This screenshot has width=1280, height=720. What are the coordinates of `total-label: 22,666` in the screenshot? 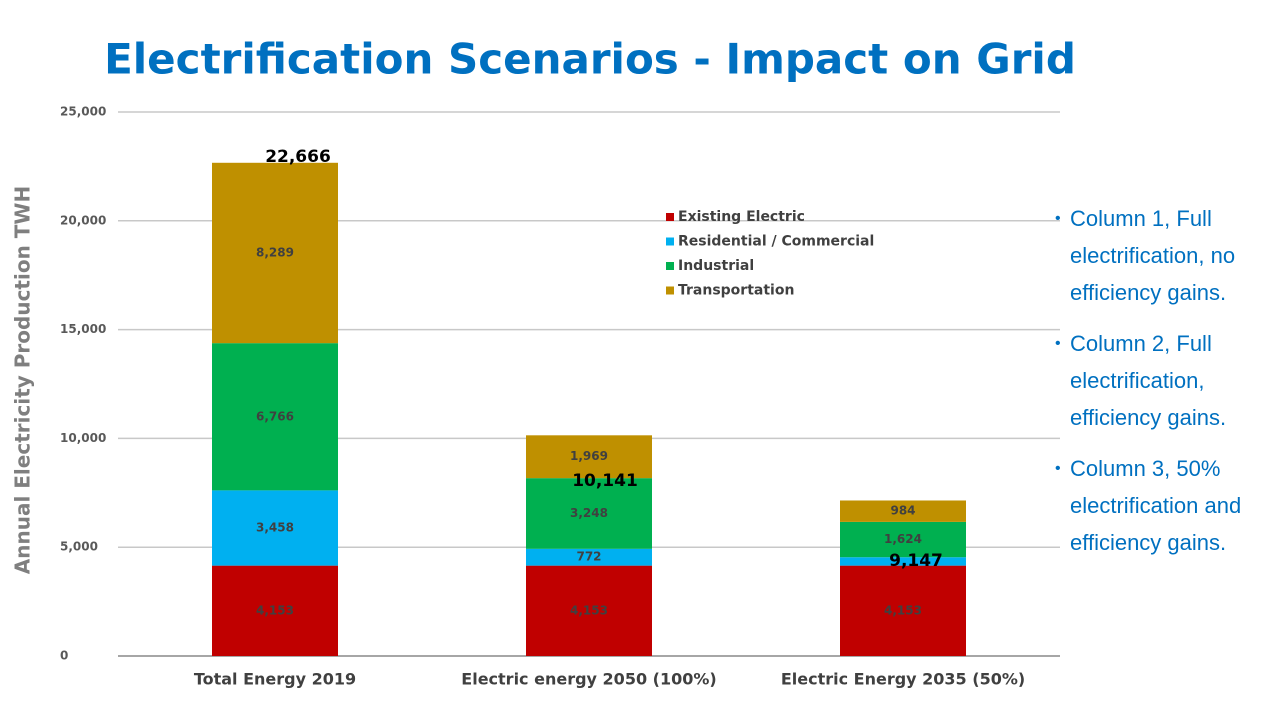 It's located at (298, 157).